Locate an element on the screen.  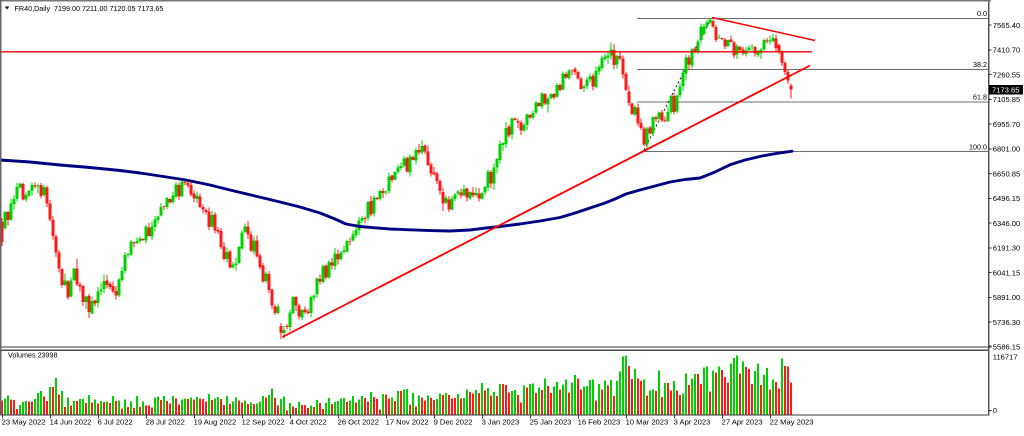
svg-text: 17 Nov 2022 is located at coordinates (407, 422).